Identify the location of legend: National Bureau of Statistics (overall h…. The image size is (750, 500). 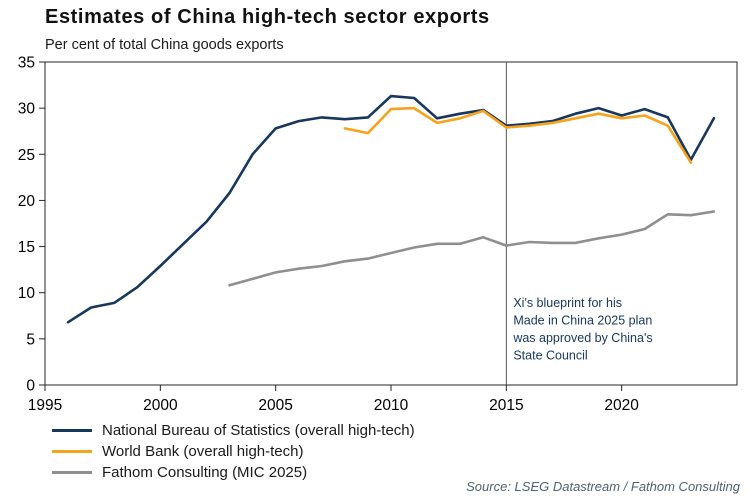
(233, 451).